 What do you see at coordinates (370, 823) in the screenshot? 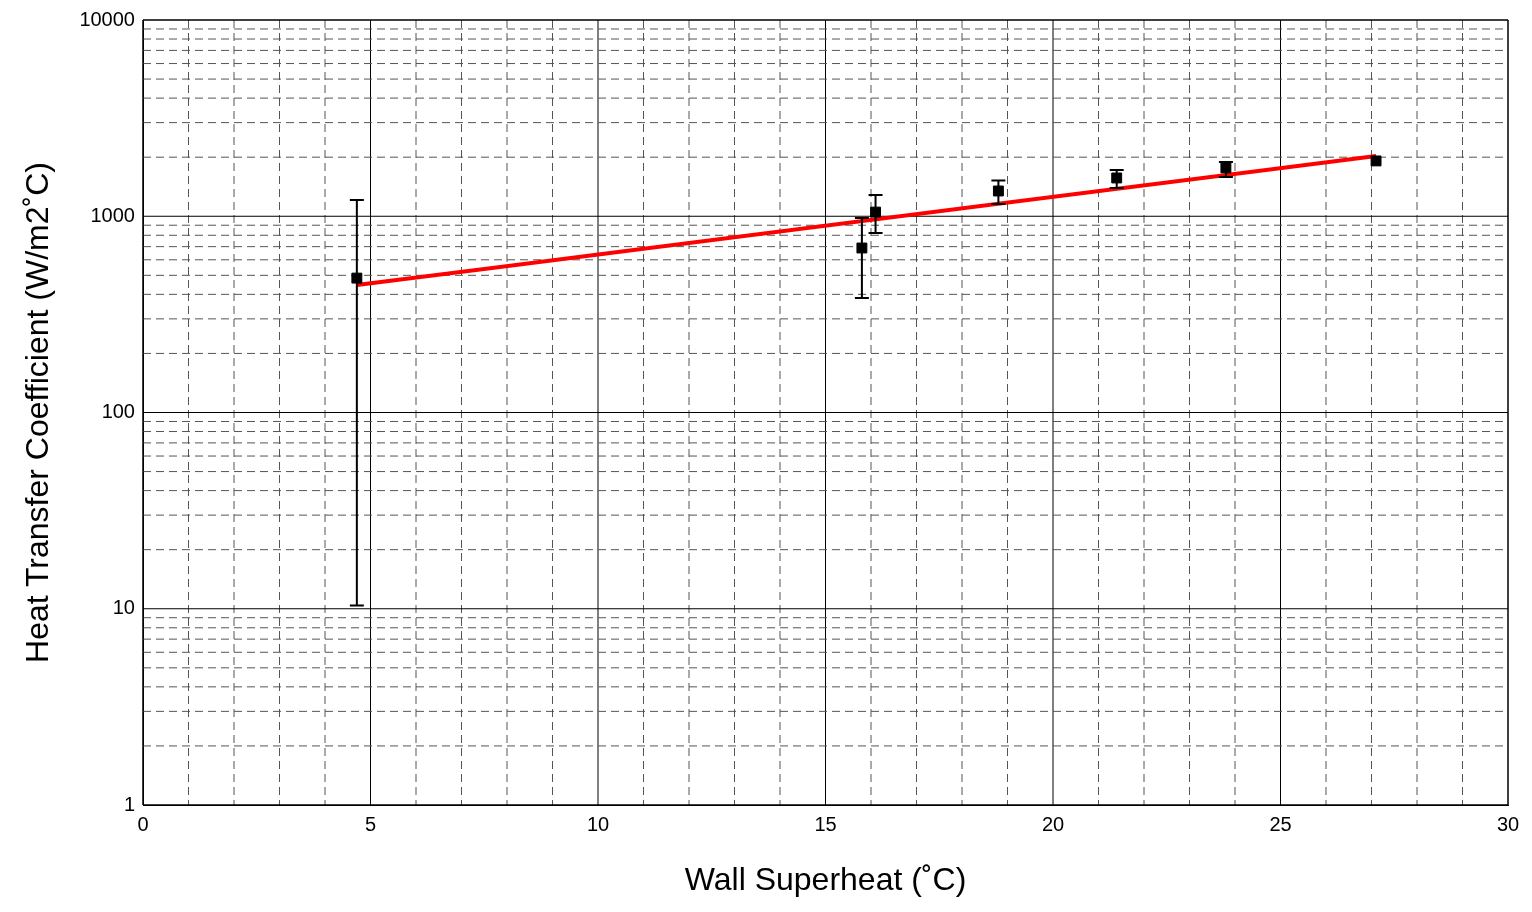
I see `x-tick-label: 5` at bounding box center [370, 823].